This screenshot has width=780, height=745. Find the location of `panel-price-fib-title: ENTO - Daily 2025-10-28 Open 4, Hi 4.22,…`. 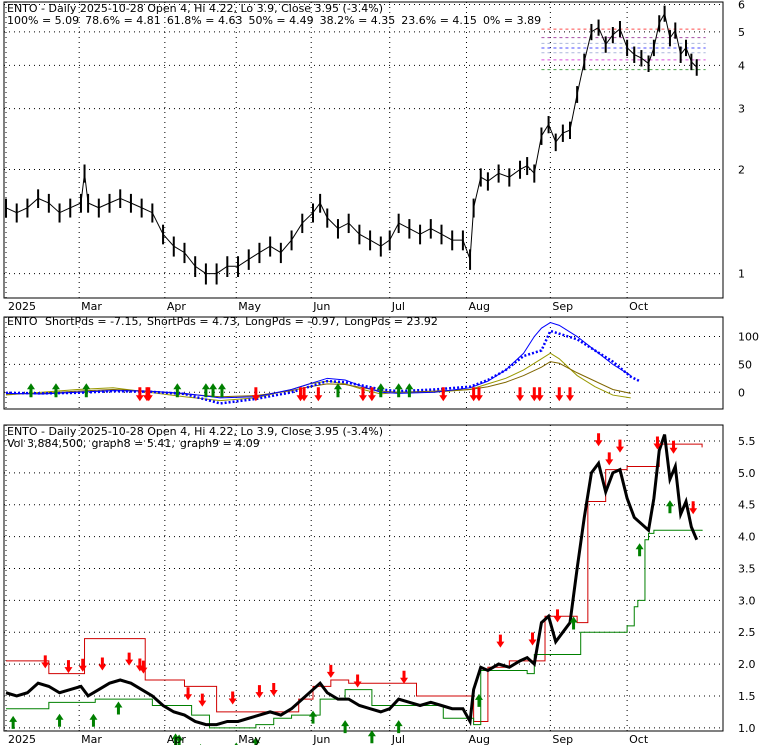

panel-price-fib-title: ENTO - Daily 2025-10-28 Open 4, Hi 4.22,… is located at coordinates (195, 8).